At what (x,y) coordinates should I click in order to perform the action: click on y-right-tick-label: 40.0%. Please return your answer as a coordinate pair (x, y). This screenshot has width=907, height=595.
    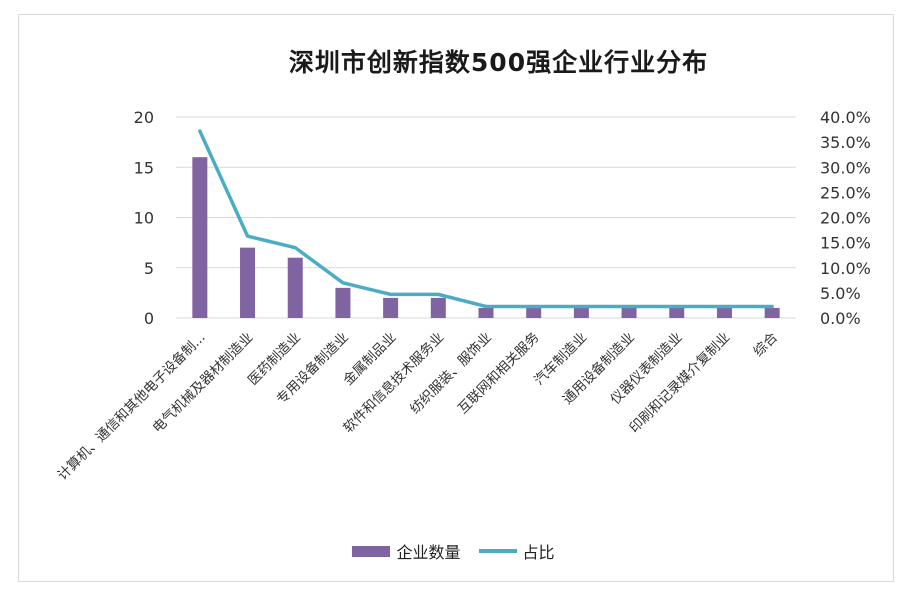
    Looking at the image, I should click on (845, 117).